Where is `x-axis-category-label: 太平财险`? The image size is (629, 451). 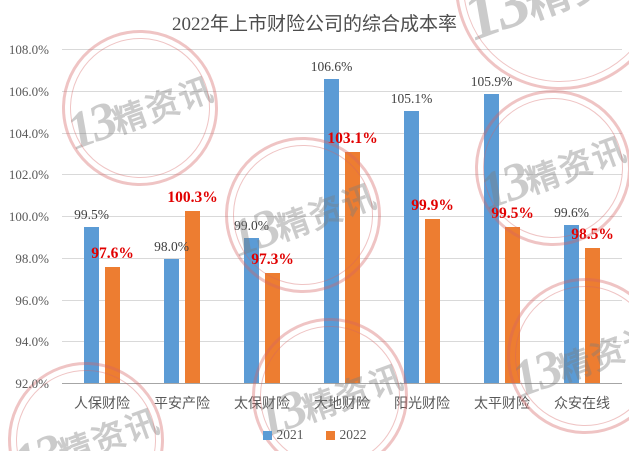
x-axis-category-label: 太平财险 is located at coordinates (502, 404).